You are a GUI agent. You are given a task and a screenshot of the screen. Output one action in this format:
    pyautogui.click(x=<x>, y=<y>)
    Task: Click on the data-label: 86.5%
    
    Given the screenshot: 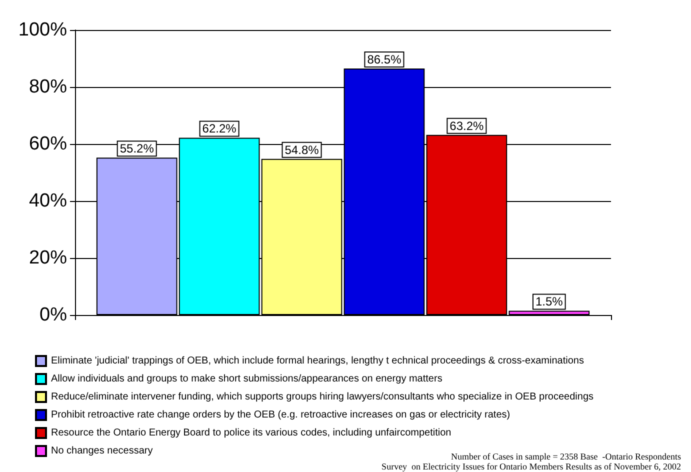 What is the action you would take?
    pyautogui.click(x=384, y=59)
    